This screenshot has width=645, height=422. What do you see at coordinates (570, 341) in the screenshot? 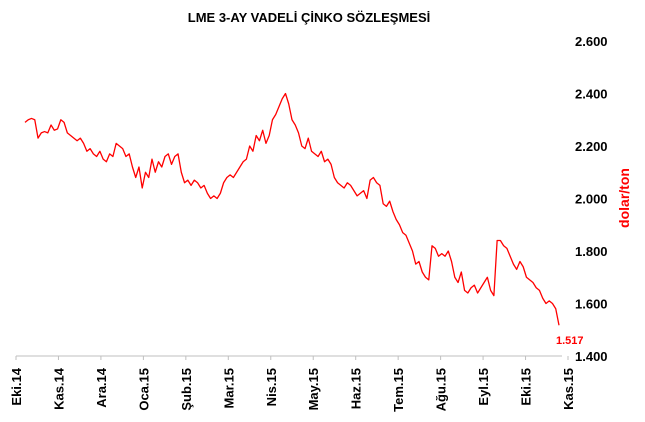
I see `end-value-label: 1.517` at bounding box center [570, 341].